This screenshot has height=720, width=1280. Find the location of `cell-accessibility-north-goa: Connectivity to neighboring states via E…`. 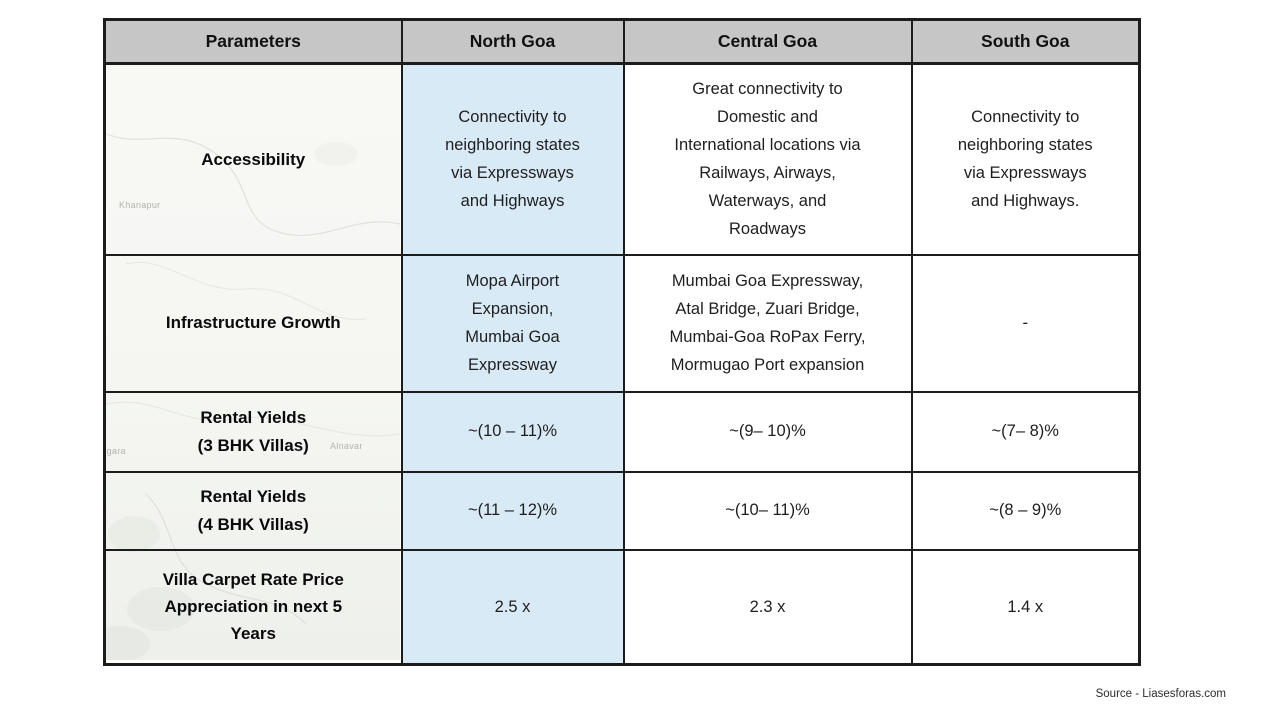

cell-accessibility-north-goa: Connectivity to neighboring states via E… is located at coordinates (512, 159).